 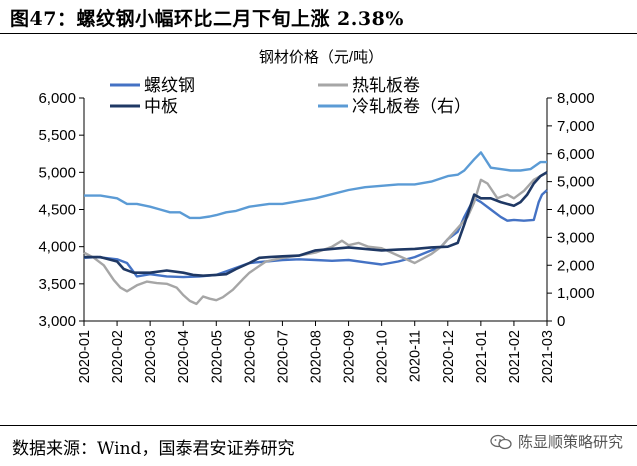 I want to click on right-tick-label: 5,000, so click(x=576, y=182).